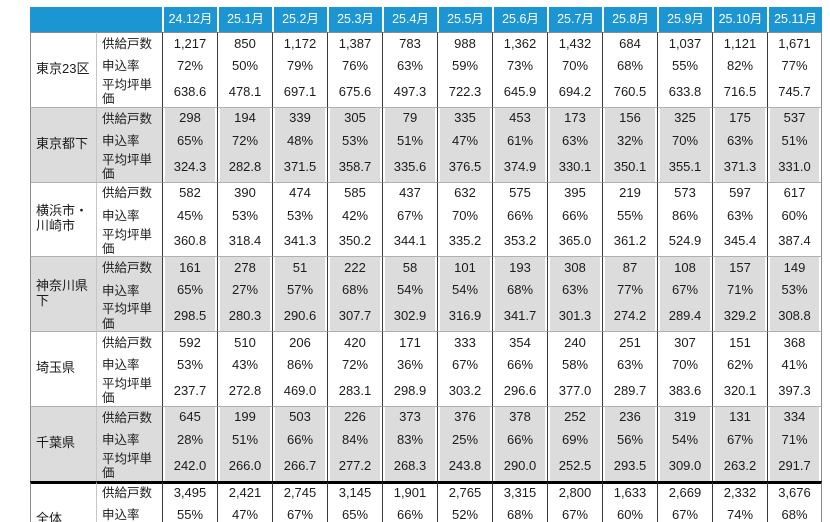 This screenshot has height=522, width=830. Describe the element at coordinates (574, 391) in the screenshot. I see `table-cell: 377.0` at that location.